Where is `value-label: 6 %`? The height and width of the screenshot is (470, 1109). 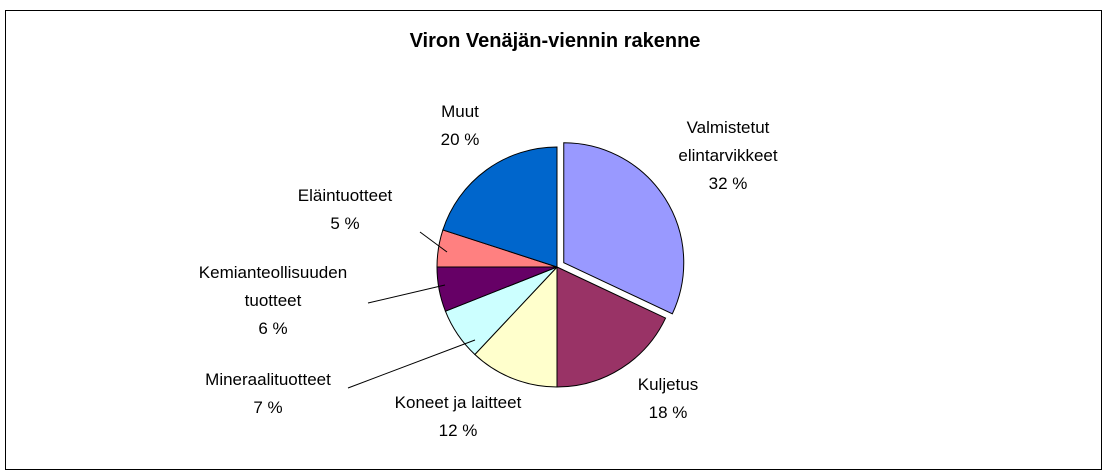
value-label: 6 % is located at coordinates (273, 328).